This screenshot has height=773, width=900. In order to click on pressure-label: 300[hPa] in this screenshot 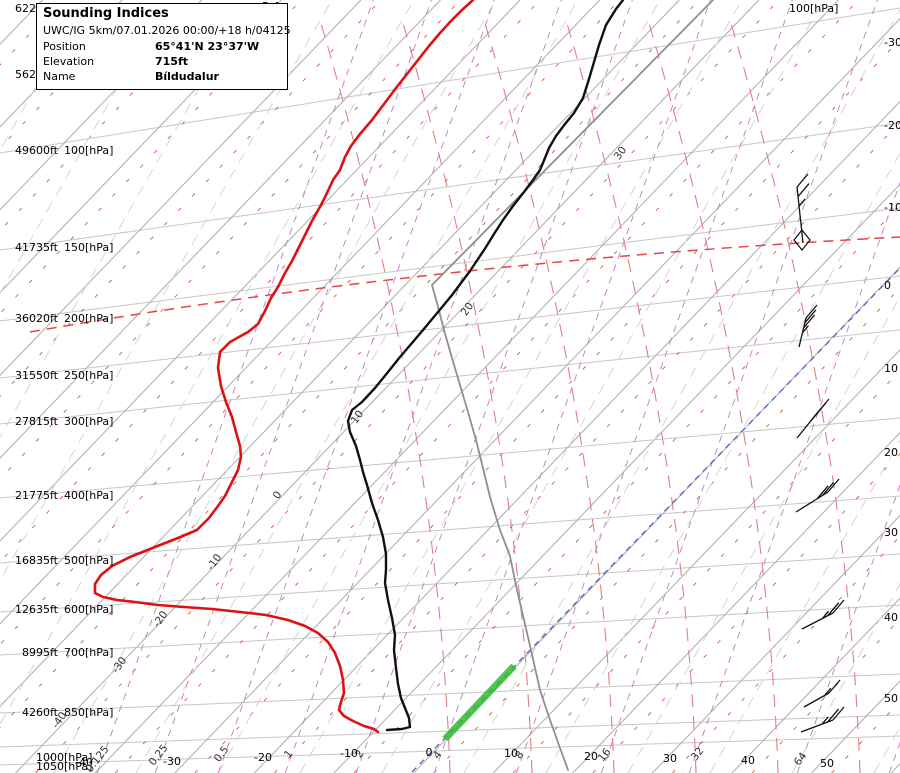, I will do `click(88, 421)`.